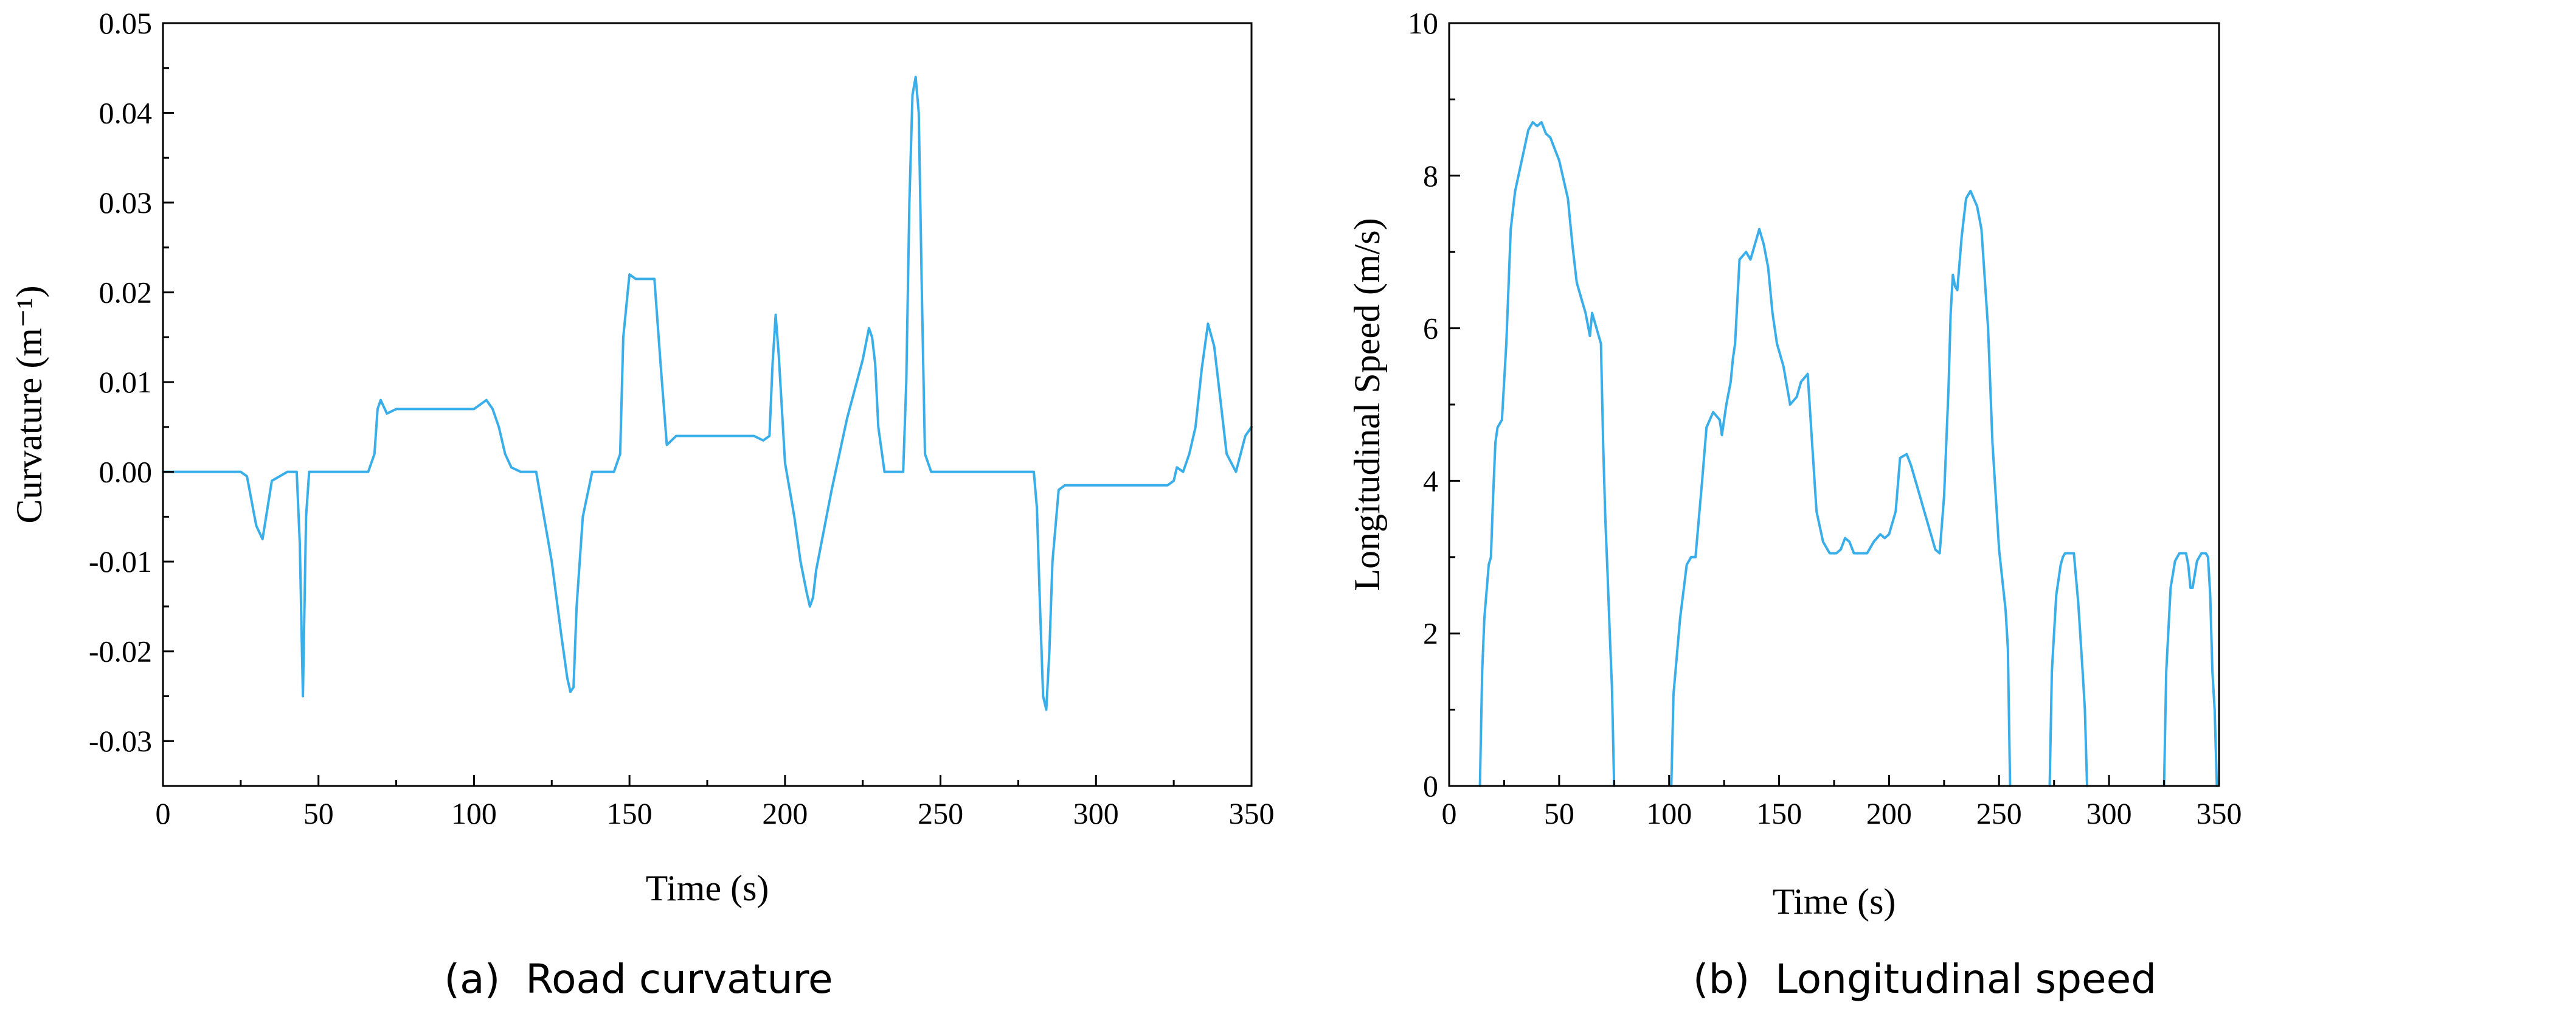 The height and width of the screenshot is (1022, 2576). Describe the element at coordinates (1430, 328) in the screenshot. I see `y-tick-label: 6` at that location.